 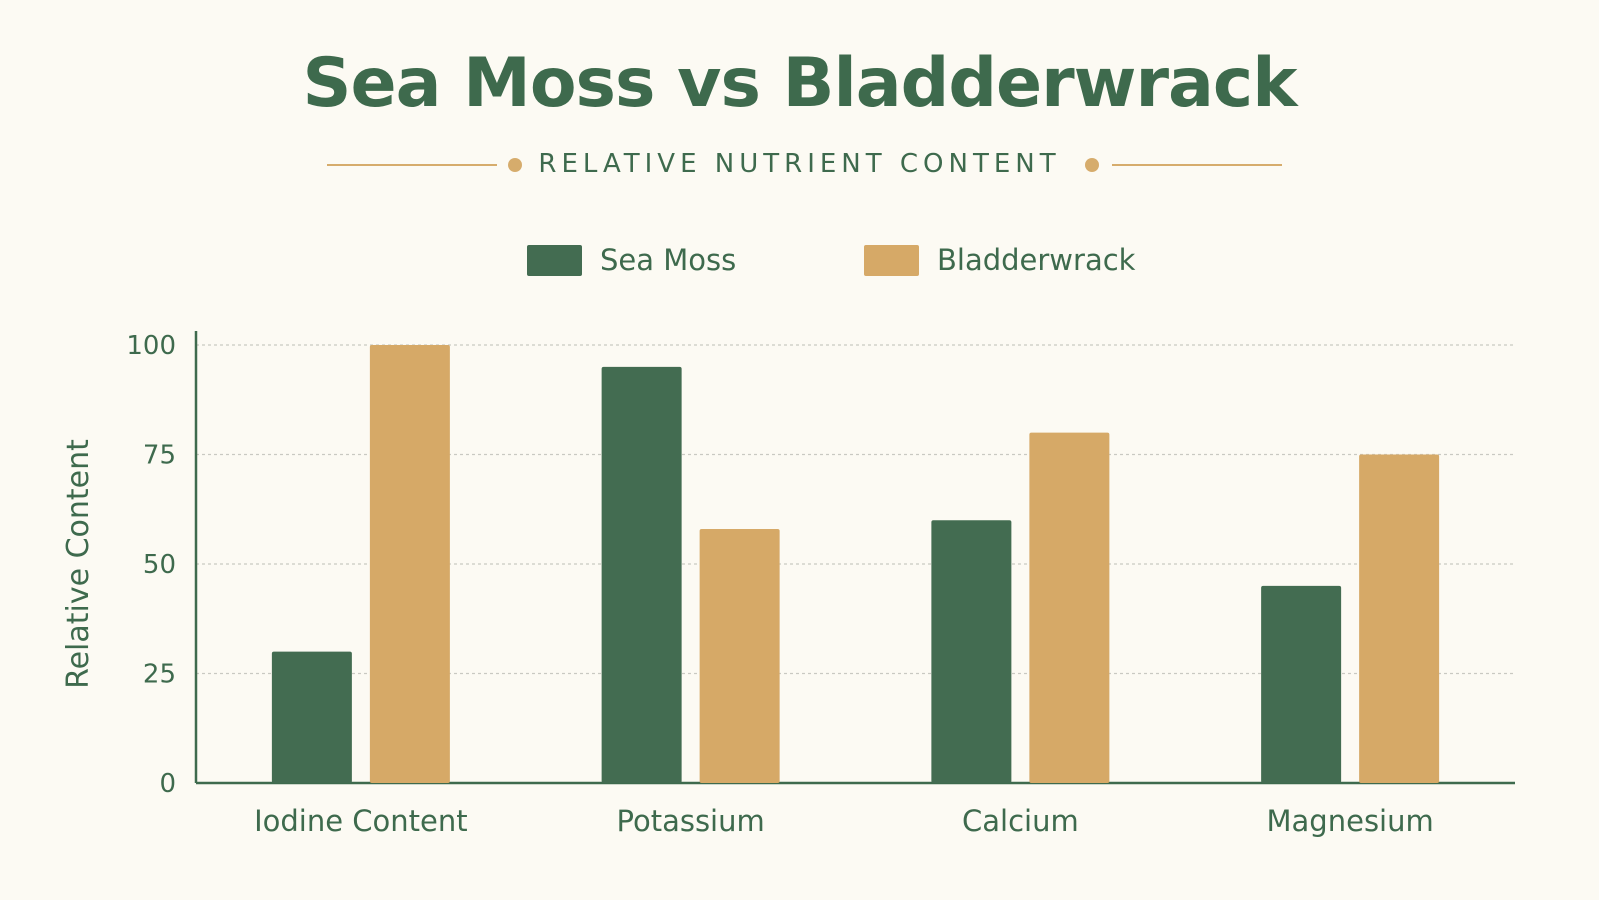 I want to click on subtitle-row: RELATIVE NUTRIENT CONTENT, so click(x=799, y=165).